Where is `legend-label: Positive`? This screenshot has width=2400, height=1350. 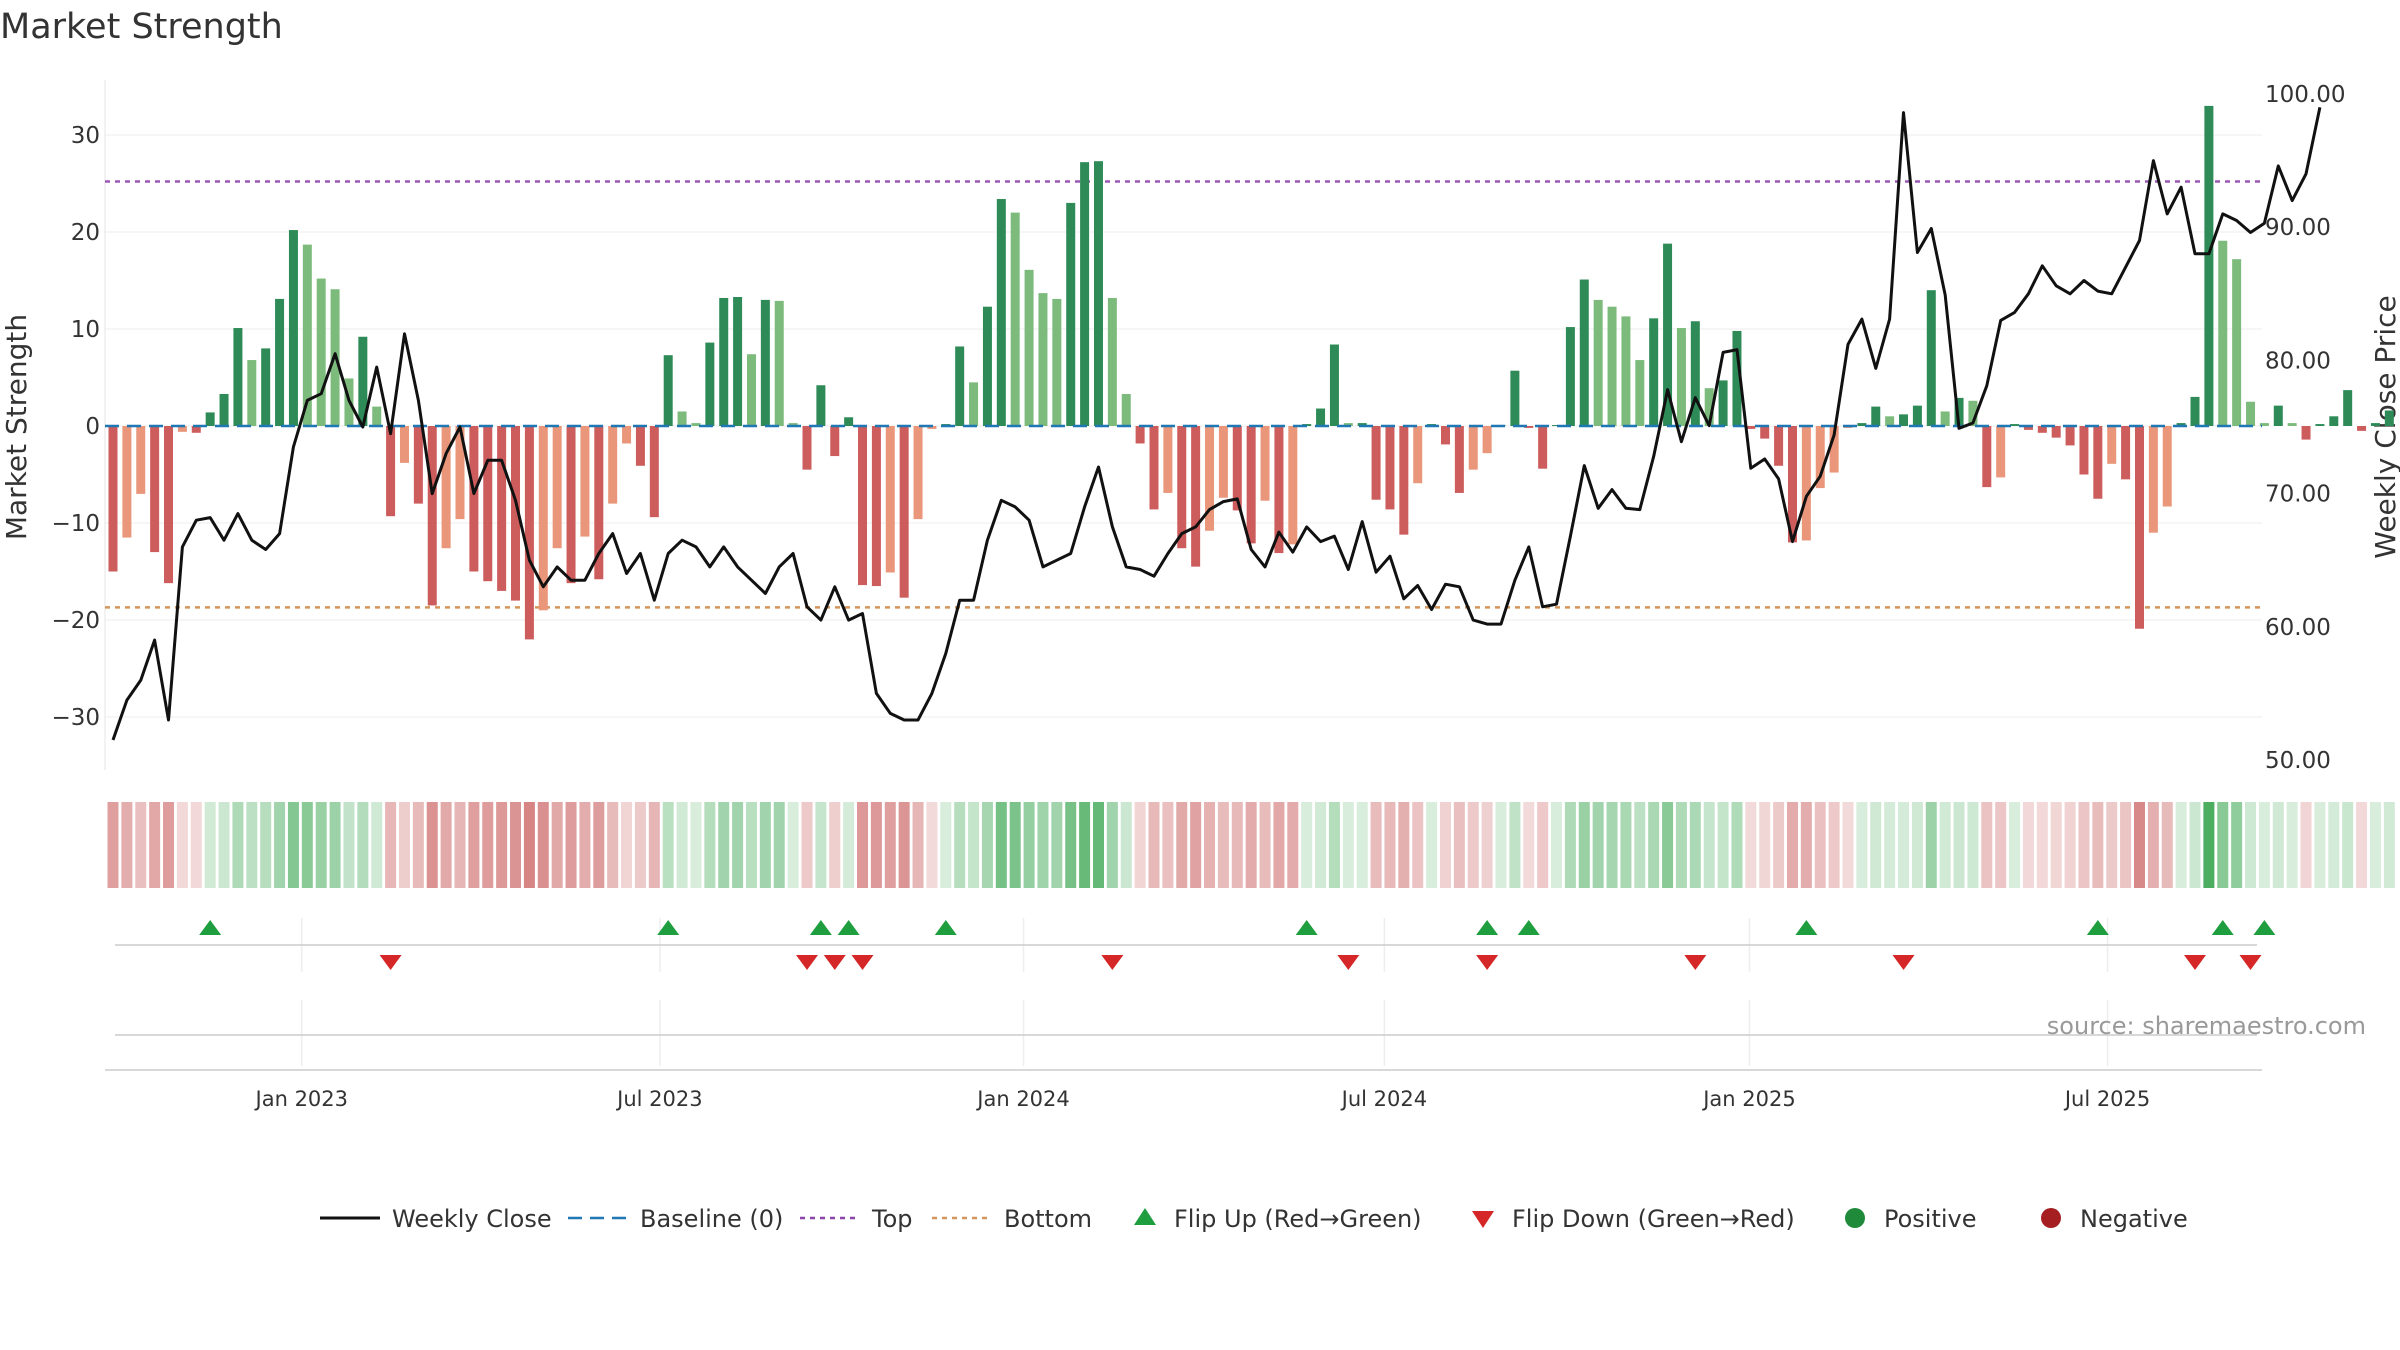 legend-label: Positive is located at coordinates (1930, 1219).